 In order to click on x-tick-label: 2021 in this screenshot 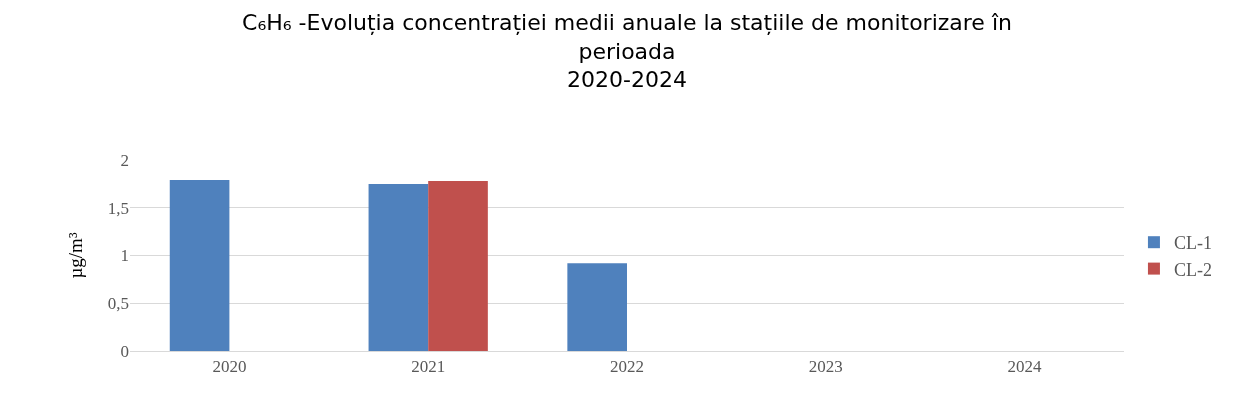, I will do `click(428, 367)`.